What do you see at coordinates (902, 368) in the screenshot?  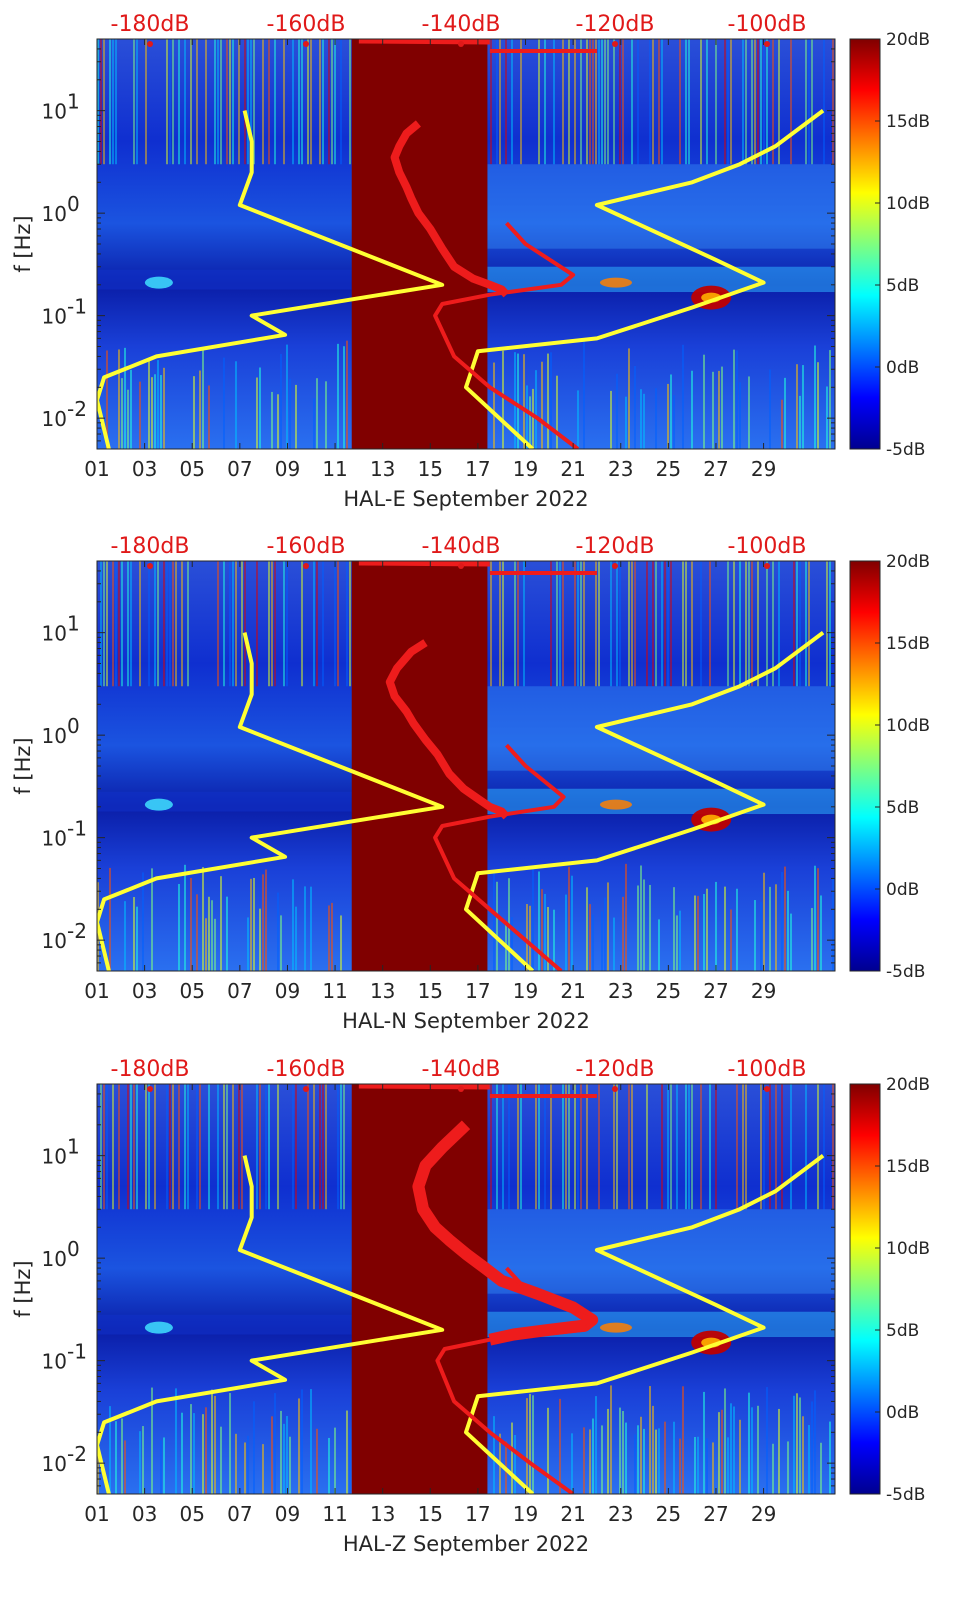 I see `colorbar-tick-label: 0dB` at bounding box center [902, 368].